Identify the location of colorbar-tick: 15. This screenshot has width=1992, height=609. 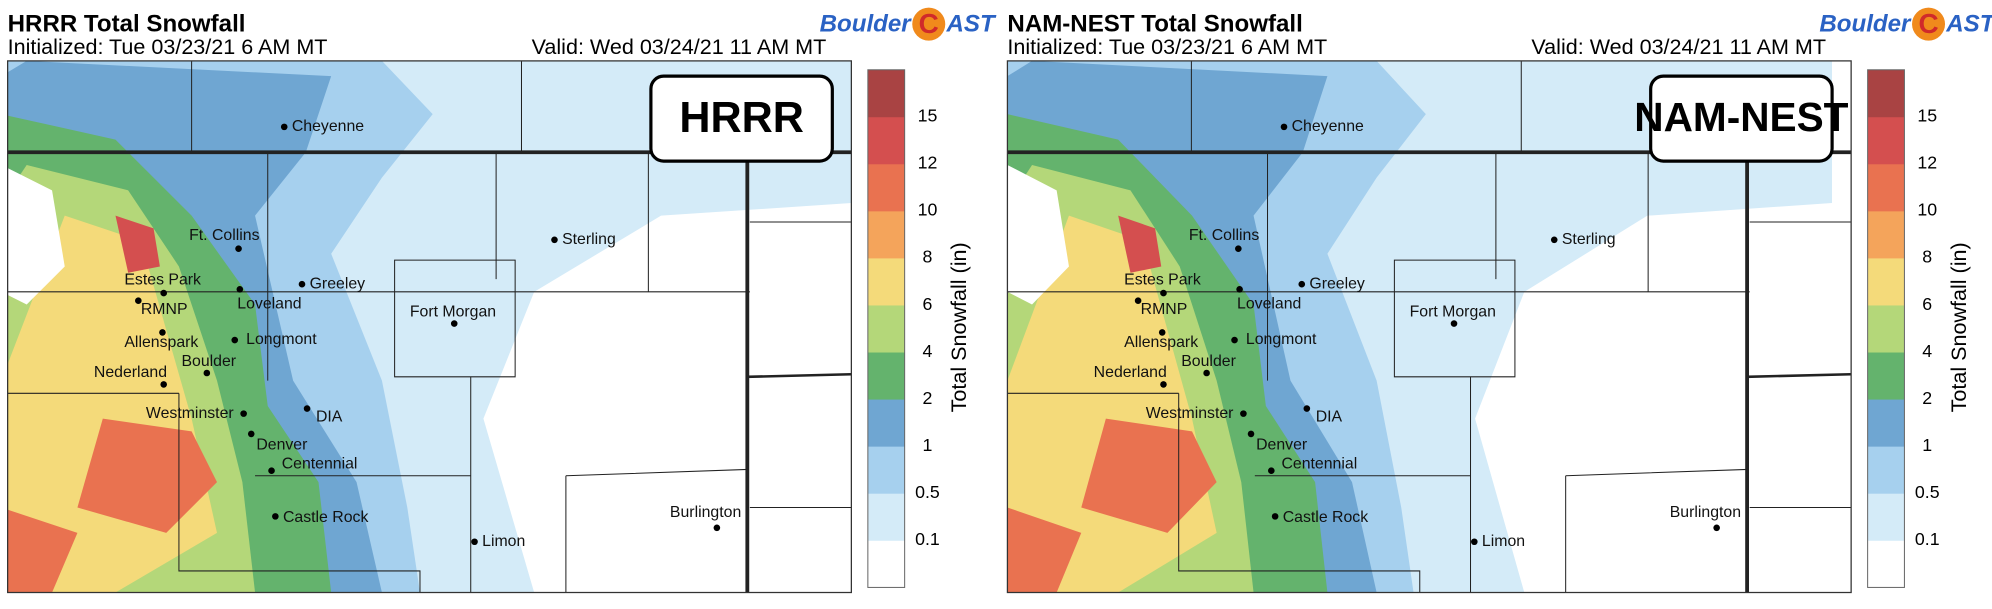
(928, 116).